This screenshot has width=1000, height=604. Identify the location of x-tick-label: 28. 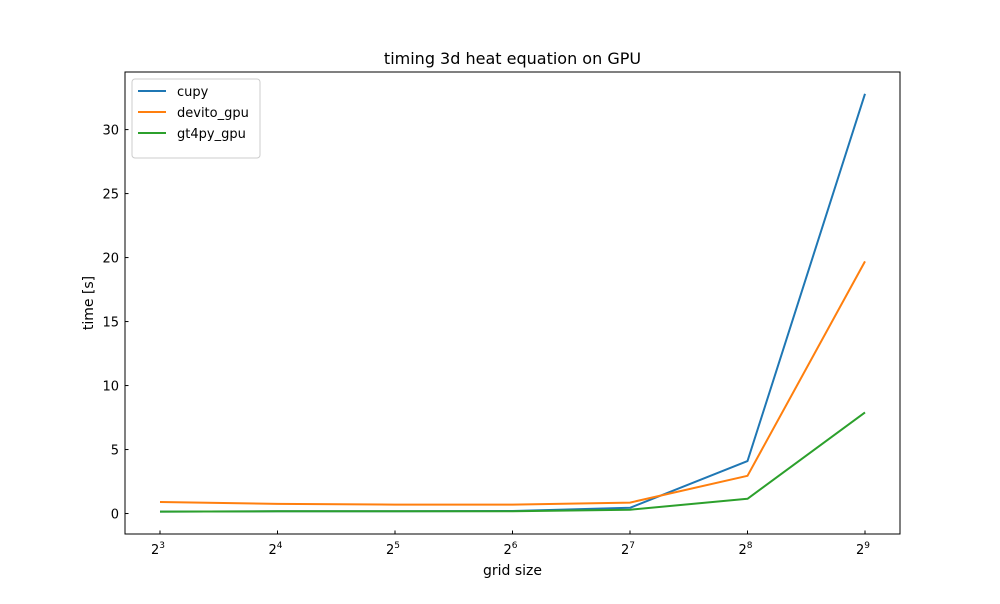
(745, 549).